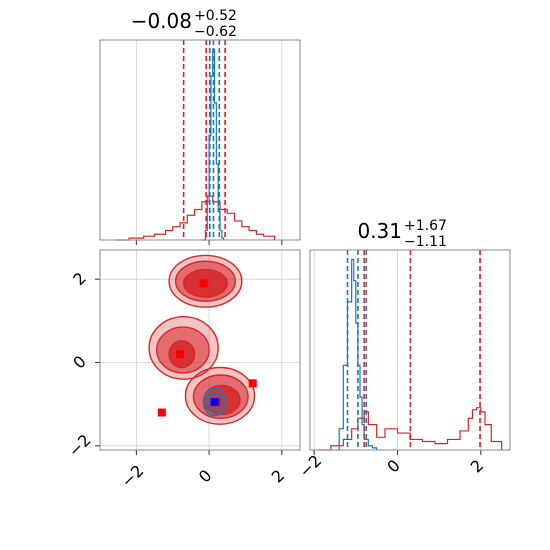  What do you see at coordinates (425, 242) in the screenshot?
I see `hist2-title-minus: −1.11` at bounding box center [425, 242].